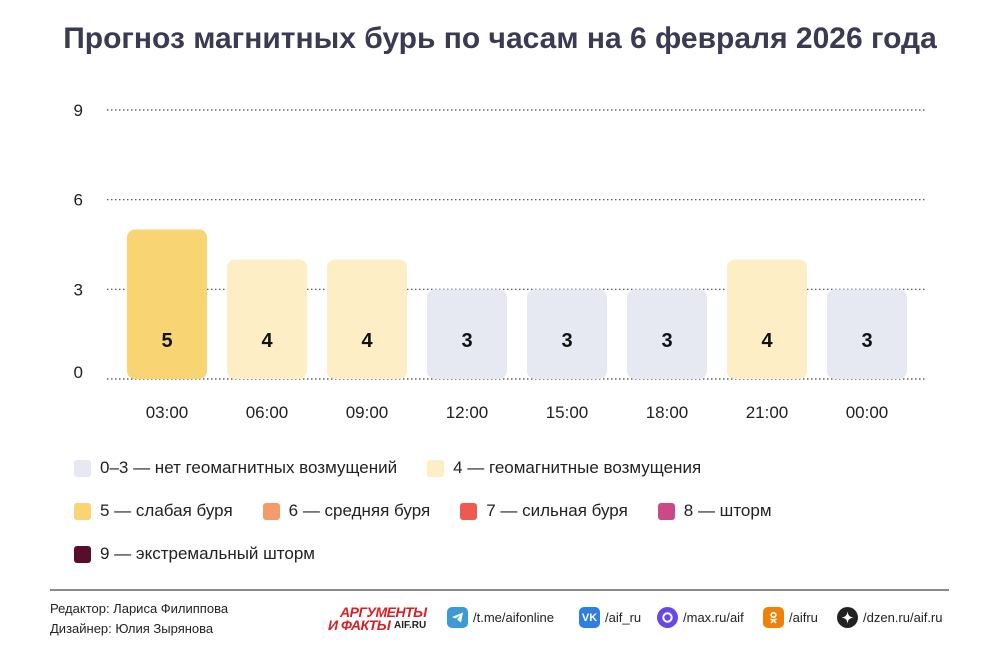  What do you see at coordinates (139, 608) in the screenshot?
I see `editor-credit: Редактор: Лариса Филиппова` at bounding box center [139, 608].